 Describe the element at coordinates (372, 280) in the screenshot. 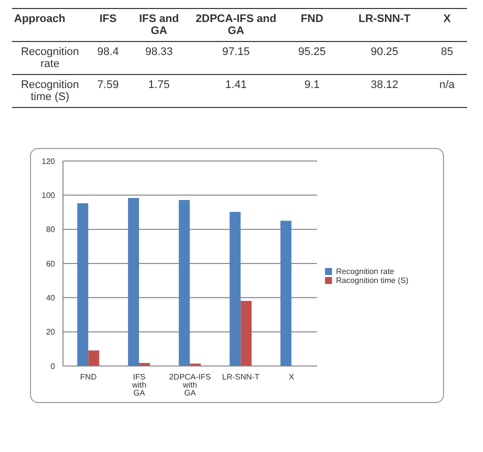

I see `legend-label: Racognition time (S)` at that location.